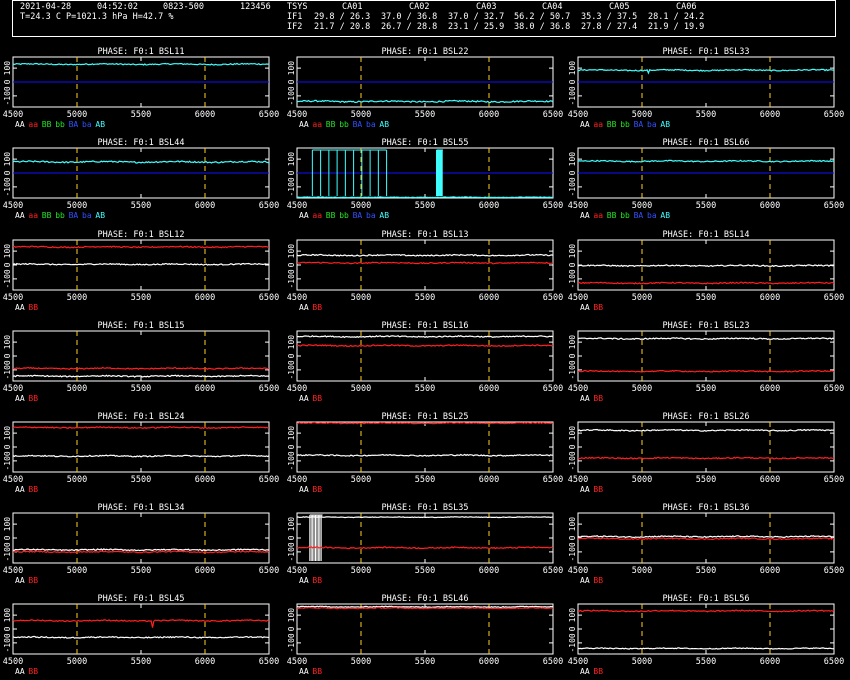 The image size is (850, 680). I want to click on header-panel, so click(424, 18).